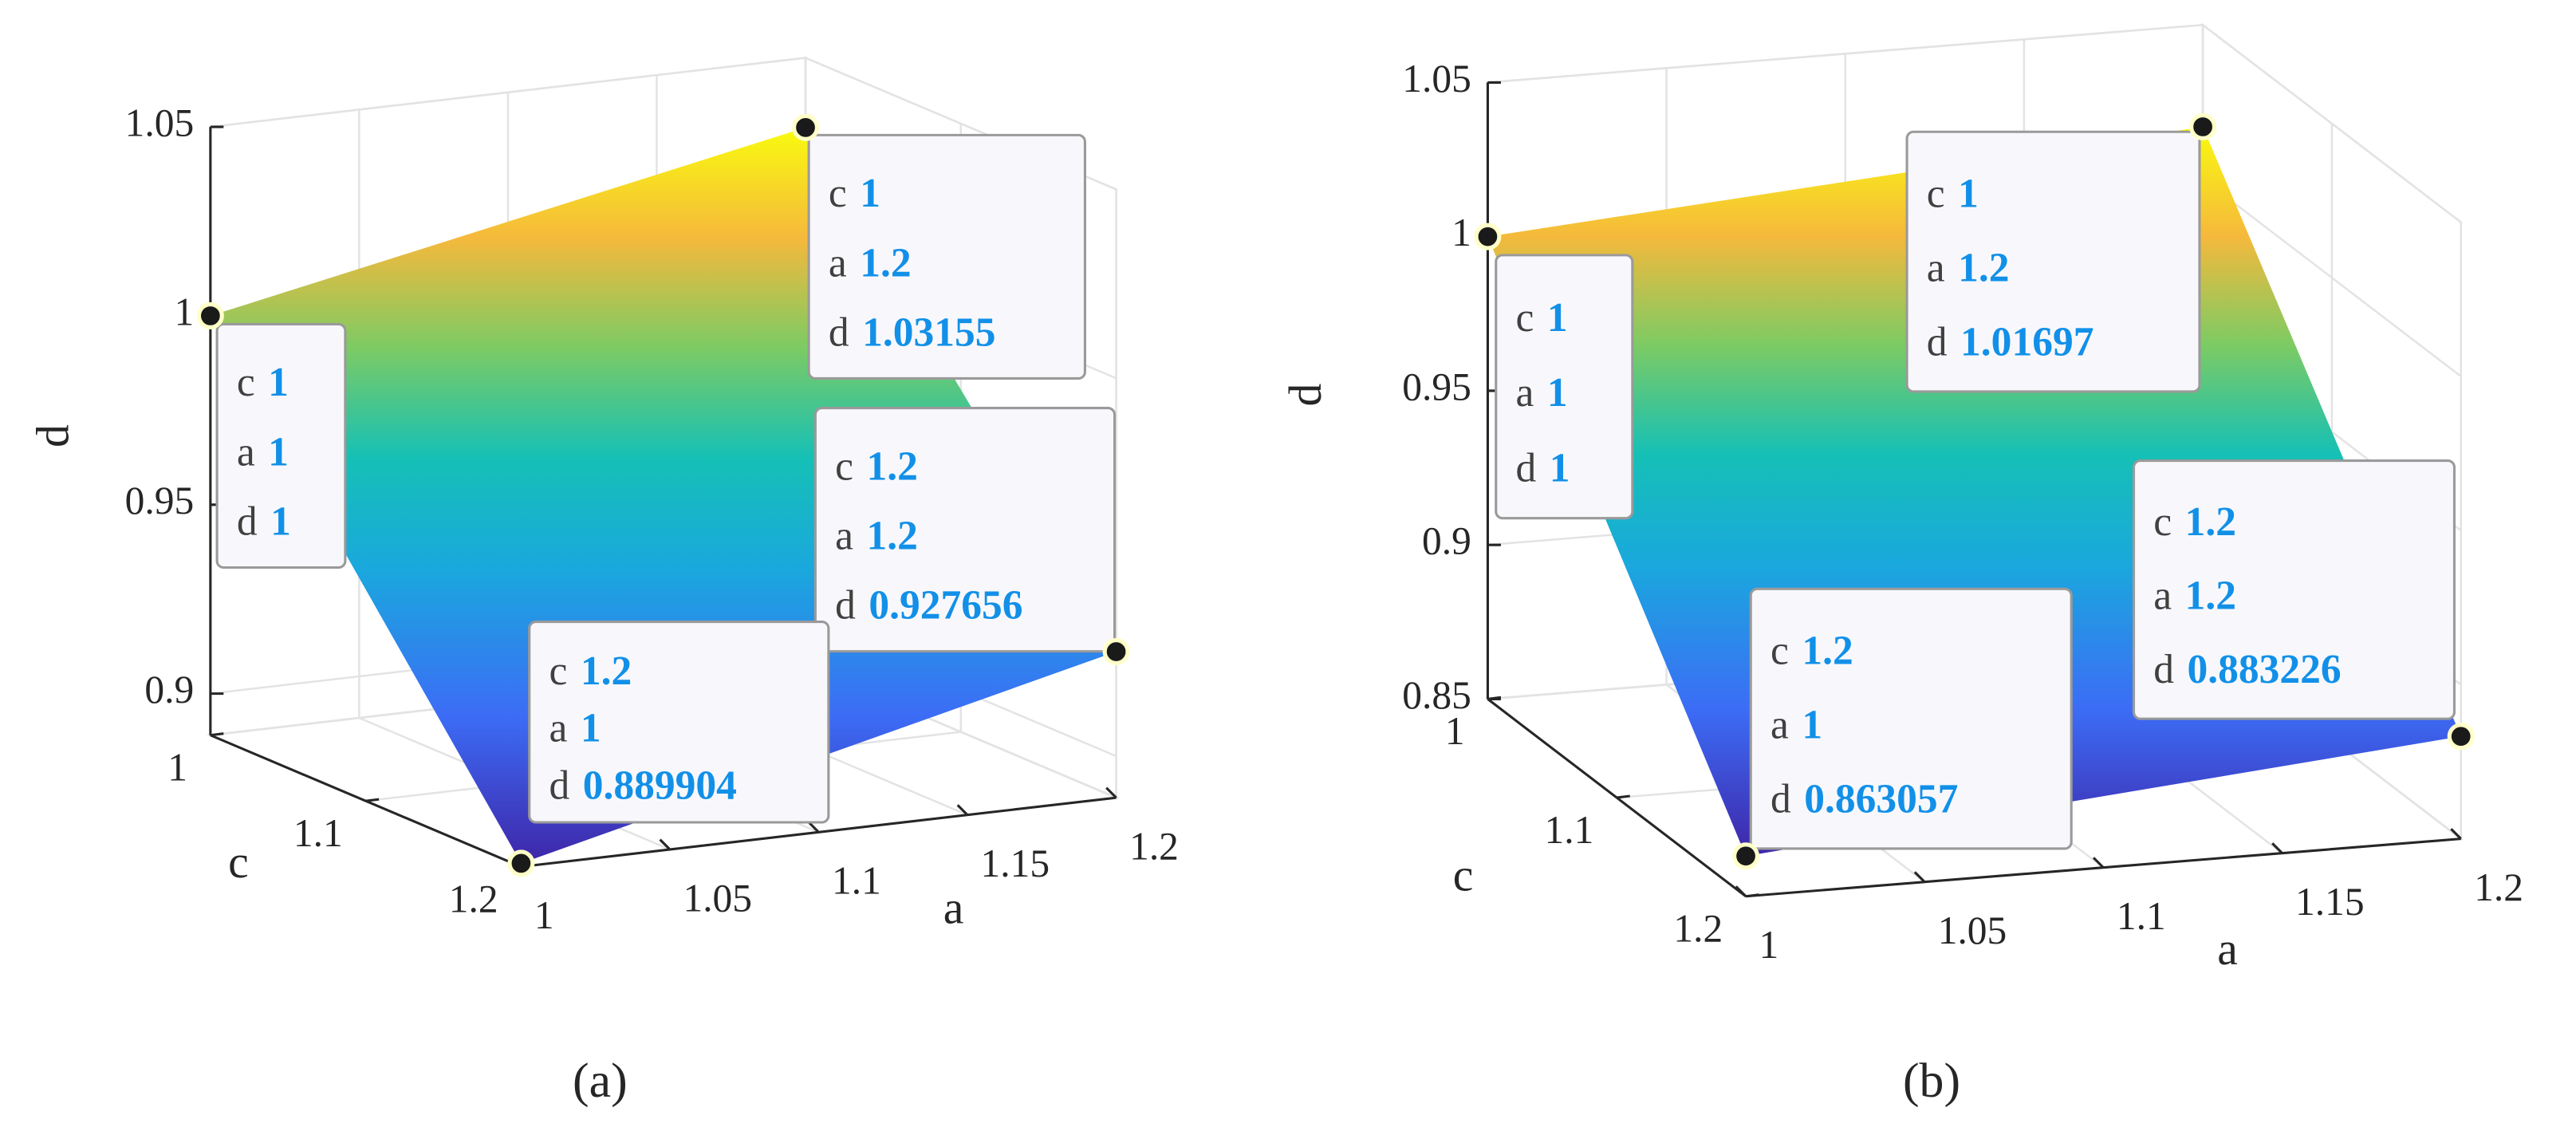  I want to click on datatip: c 1a 1.2d 1.01697, so click(2053, 261).